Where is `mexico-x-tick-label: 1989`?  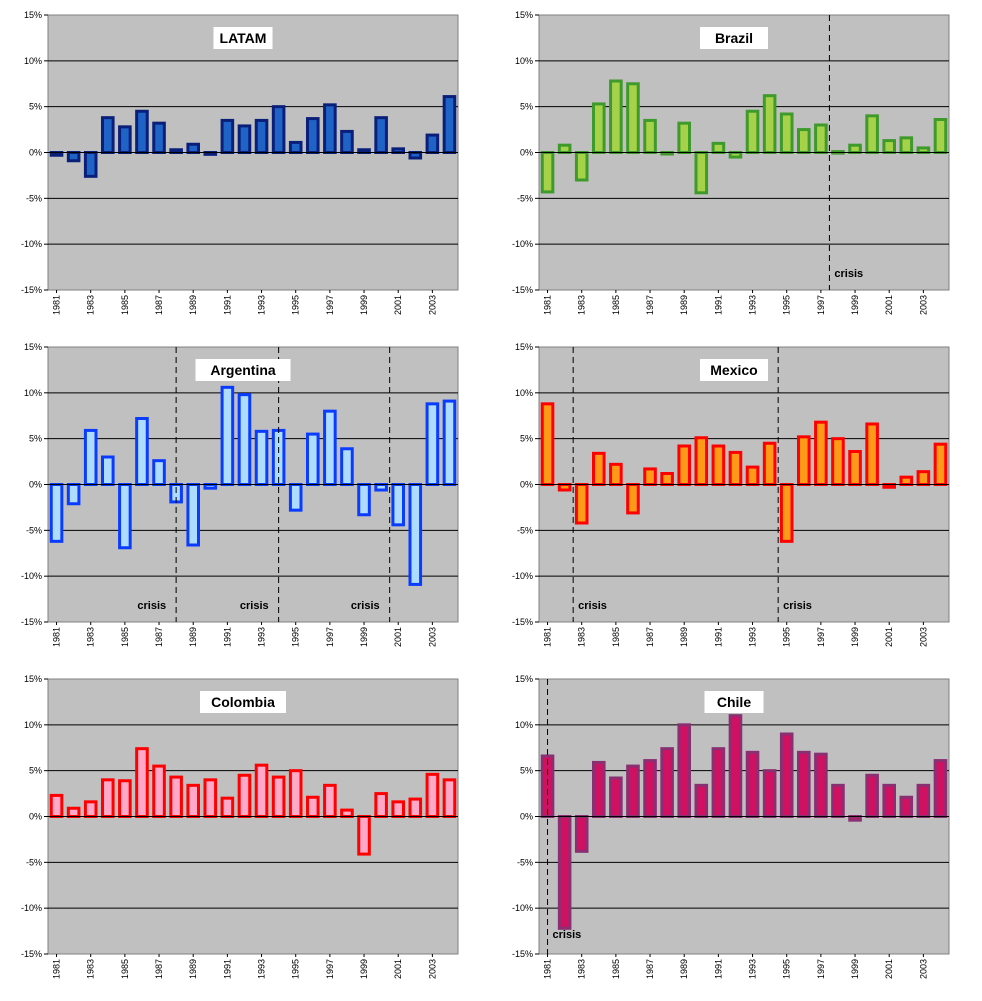
mexico-x-tick-label: 1989 is located at coordinates (684, 637).